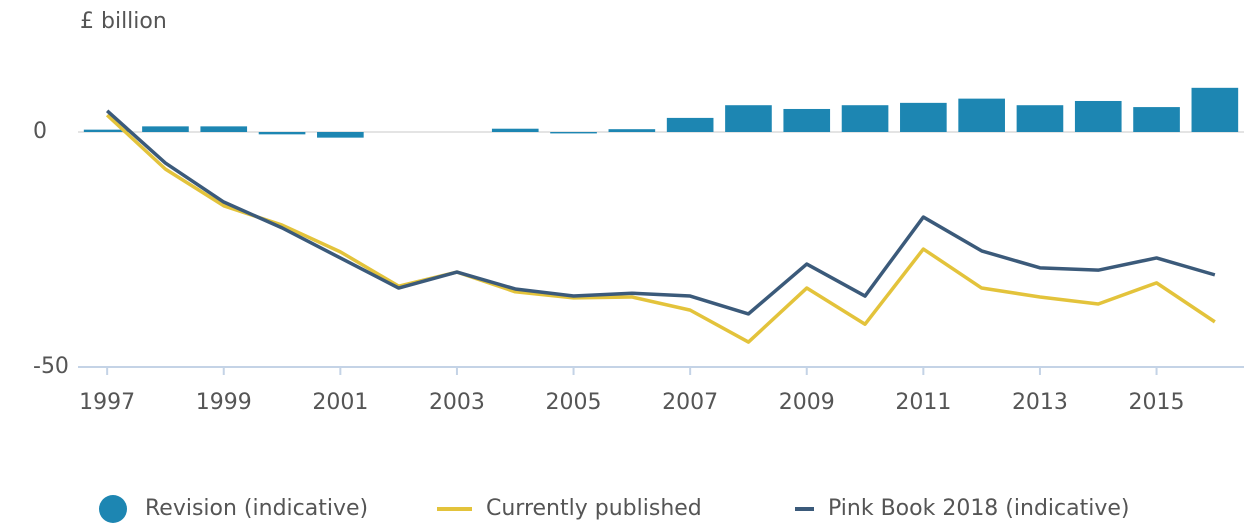 The width and height of the screenshot is (1246, 526). What do you see at coordinates (690, 402) in the screenshot?
I see `x-tick-label: 2007` at bounding box center [690, 402].